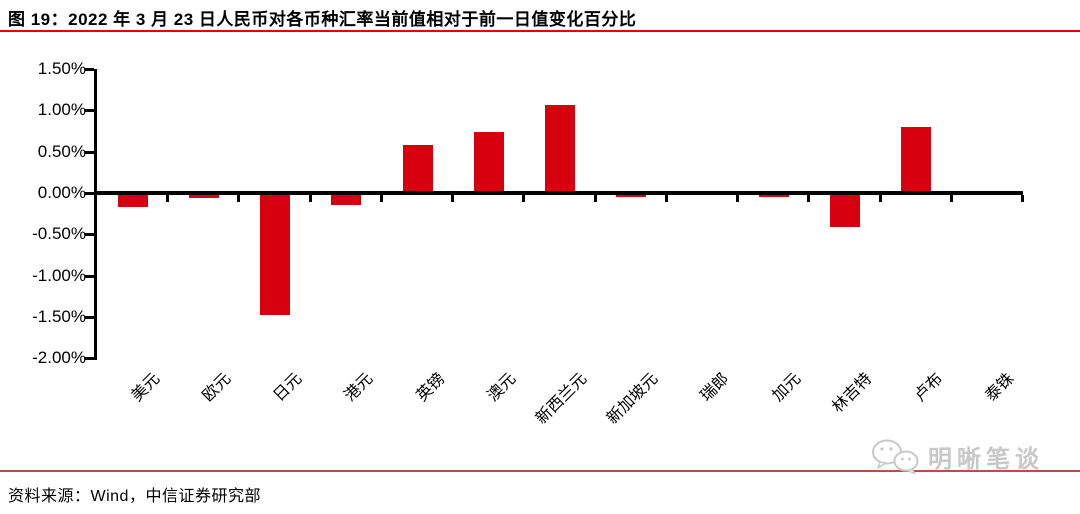 The height and width of the screenshot is (514, 1080). I want to click on y-tick-label: -2.00%, so click(59, 358).